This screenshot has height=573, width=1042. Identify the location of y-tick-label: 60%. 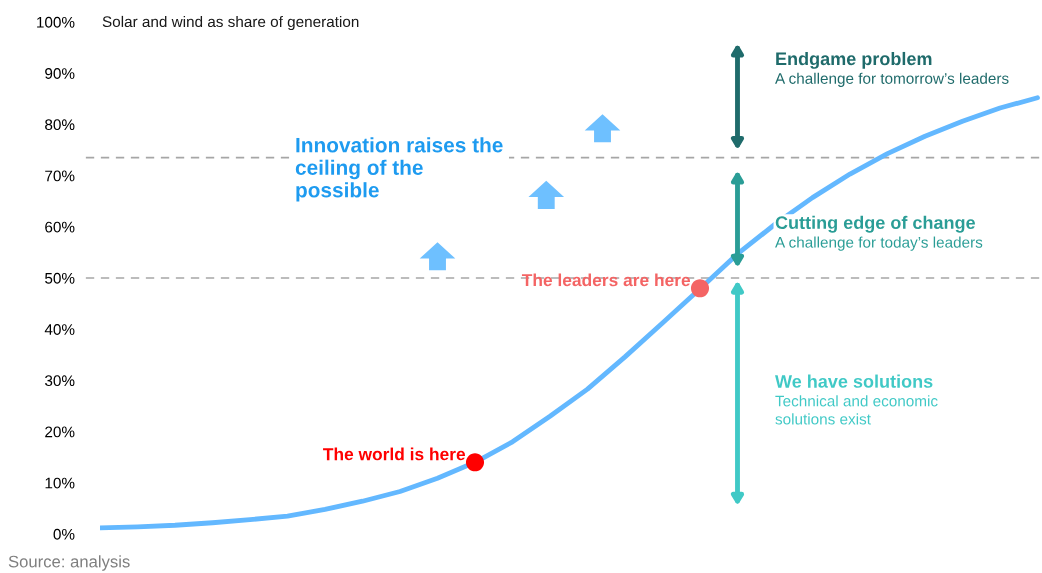
(60, 227).